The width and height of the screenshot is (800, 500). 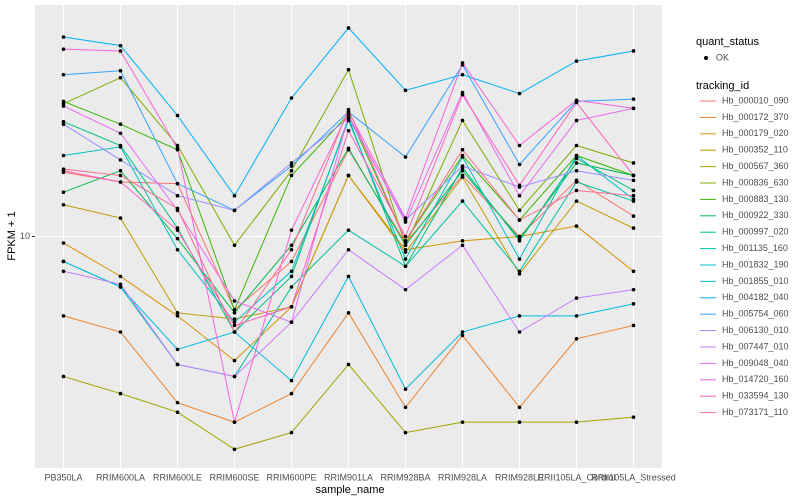 I want to click on x-tick-label: RRII105LA_Control, so click(x=576, y=477).